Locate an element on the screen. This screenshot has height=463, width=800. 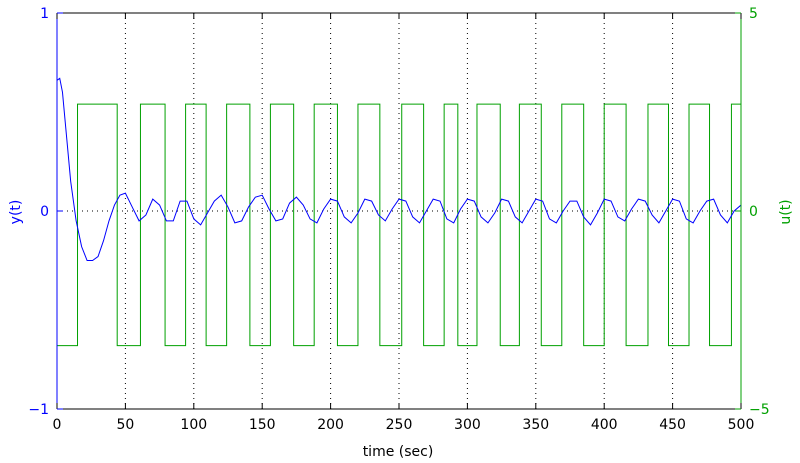
x-tick-label: 0 is located at coordinates (57, 425).